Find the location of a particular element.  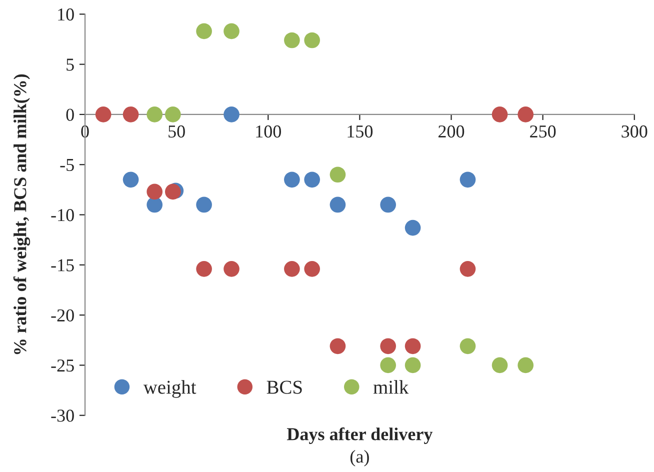

y-tick-label: -15 is located at coordinates (62, 265).